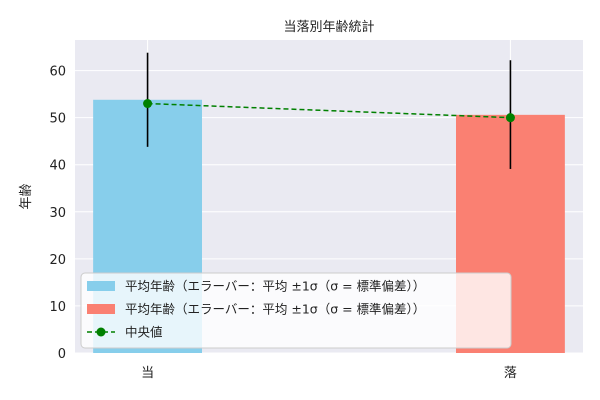 Image resolution: width=600 pixels, height=400 pixels. What do you see at coordinates (328, 27) in the screenshot?
I see `chart-title: 当落別年齢統計` at bounding box center [328, 27].